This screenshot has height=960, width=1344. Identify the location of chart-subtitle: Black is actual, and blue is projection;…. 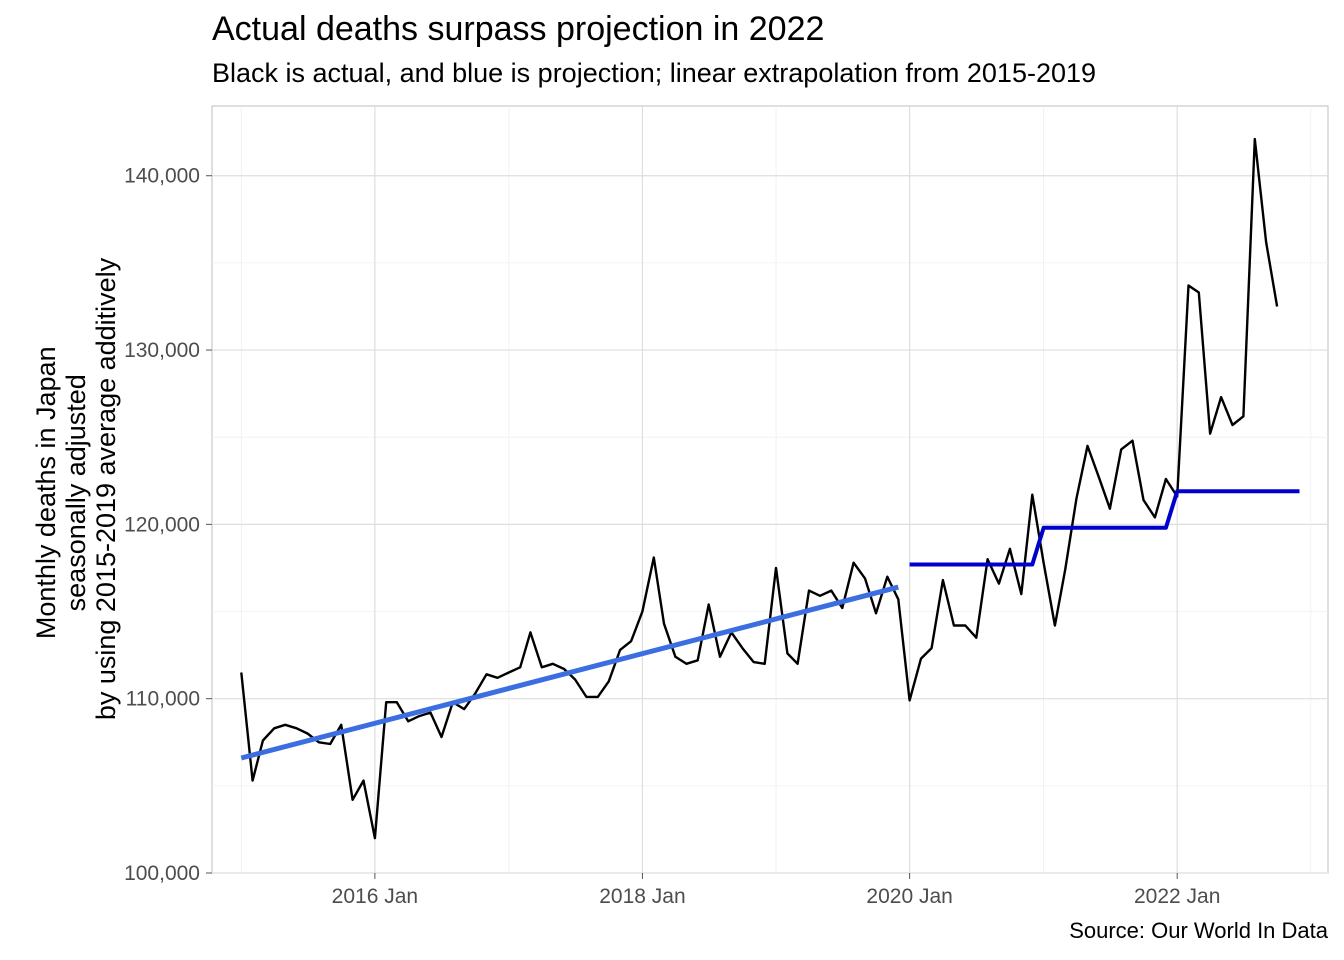
(654, 73).